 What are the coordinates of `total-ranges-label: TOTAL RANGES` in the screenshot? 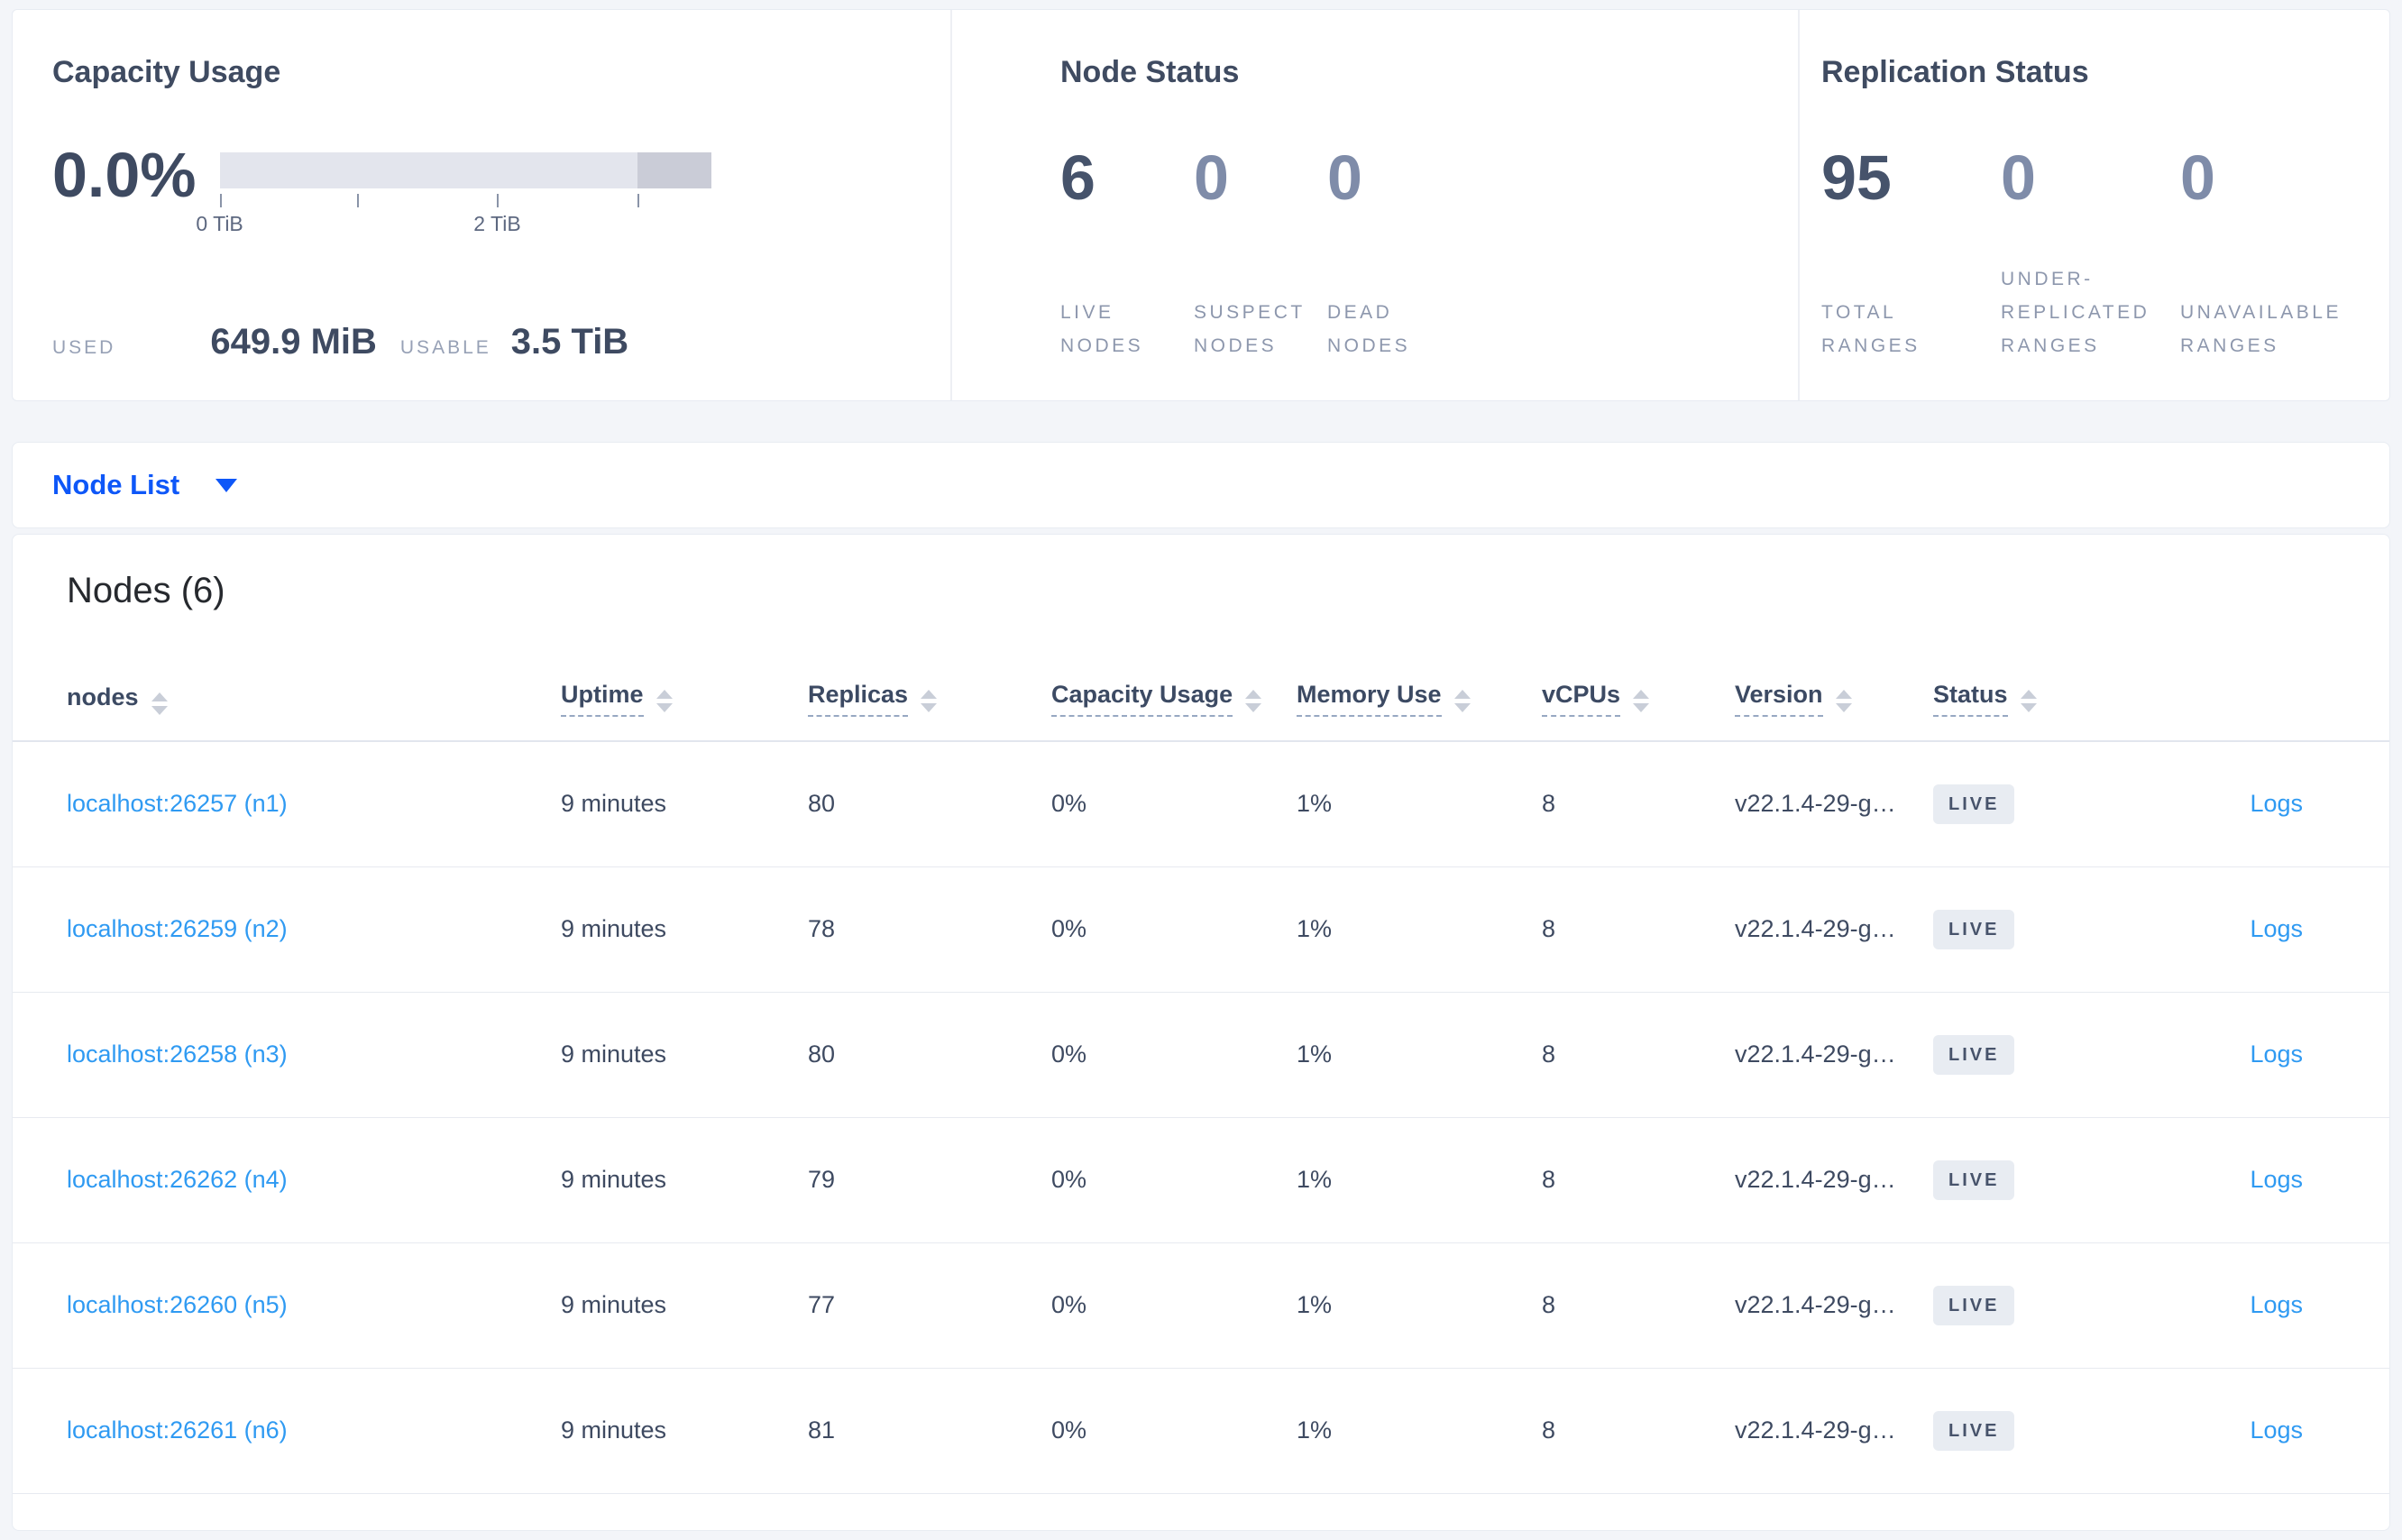 It's located at (1871, 329).